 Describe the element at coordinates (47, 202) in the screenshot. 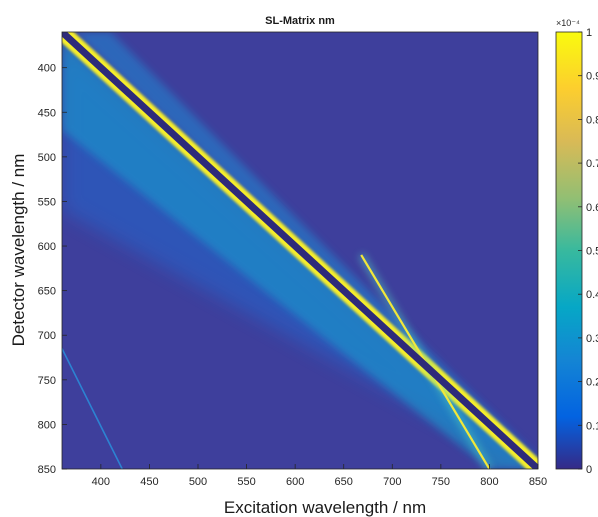

I see `y-tick-label: 550` at that location.